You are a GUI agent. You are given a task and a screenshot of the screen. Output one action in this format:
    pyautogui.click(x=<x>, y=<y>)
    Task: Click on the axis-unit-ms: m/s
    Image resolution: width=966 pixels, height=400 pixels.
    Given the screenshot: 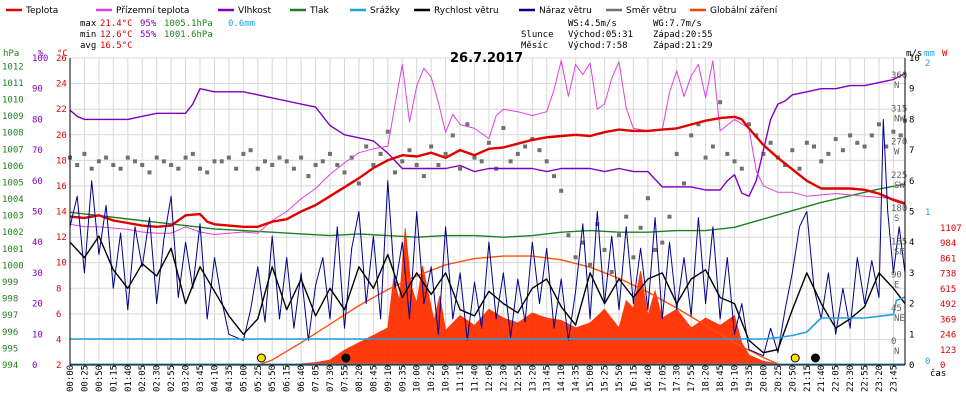 What is the action you would take?
    pyautogui.click(x=914, y=54)
    